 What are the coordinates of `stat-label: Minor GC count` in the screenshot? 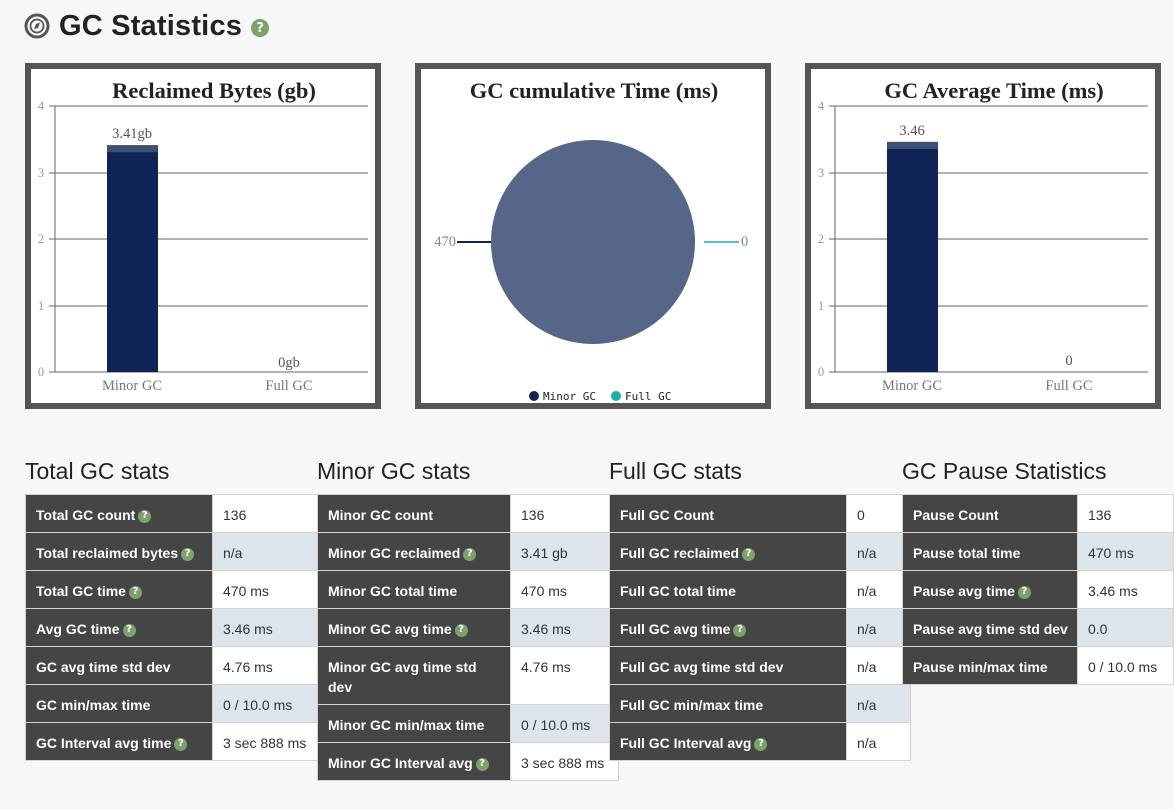 It's located at (414, 513).